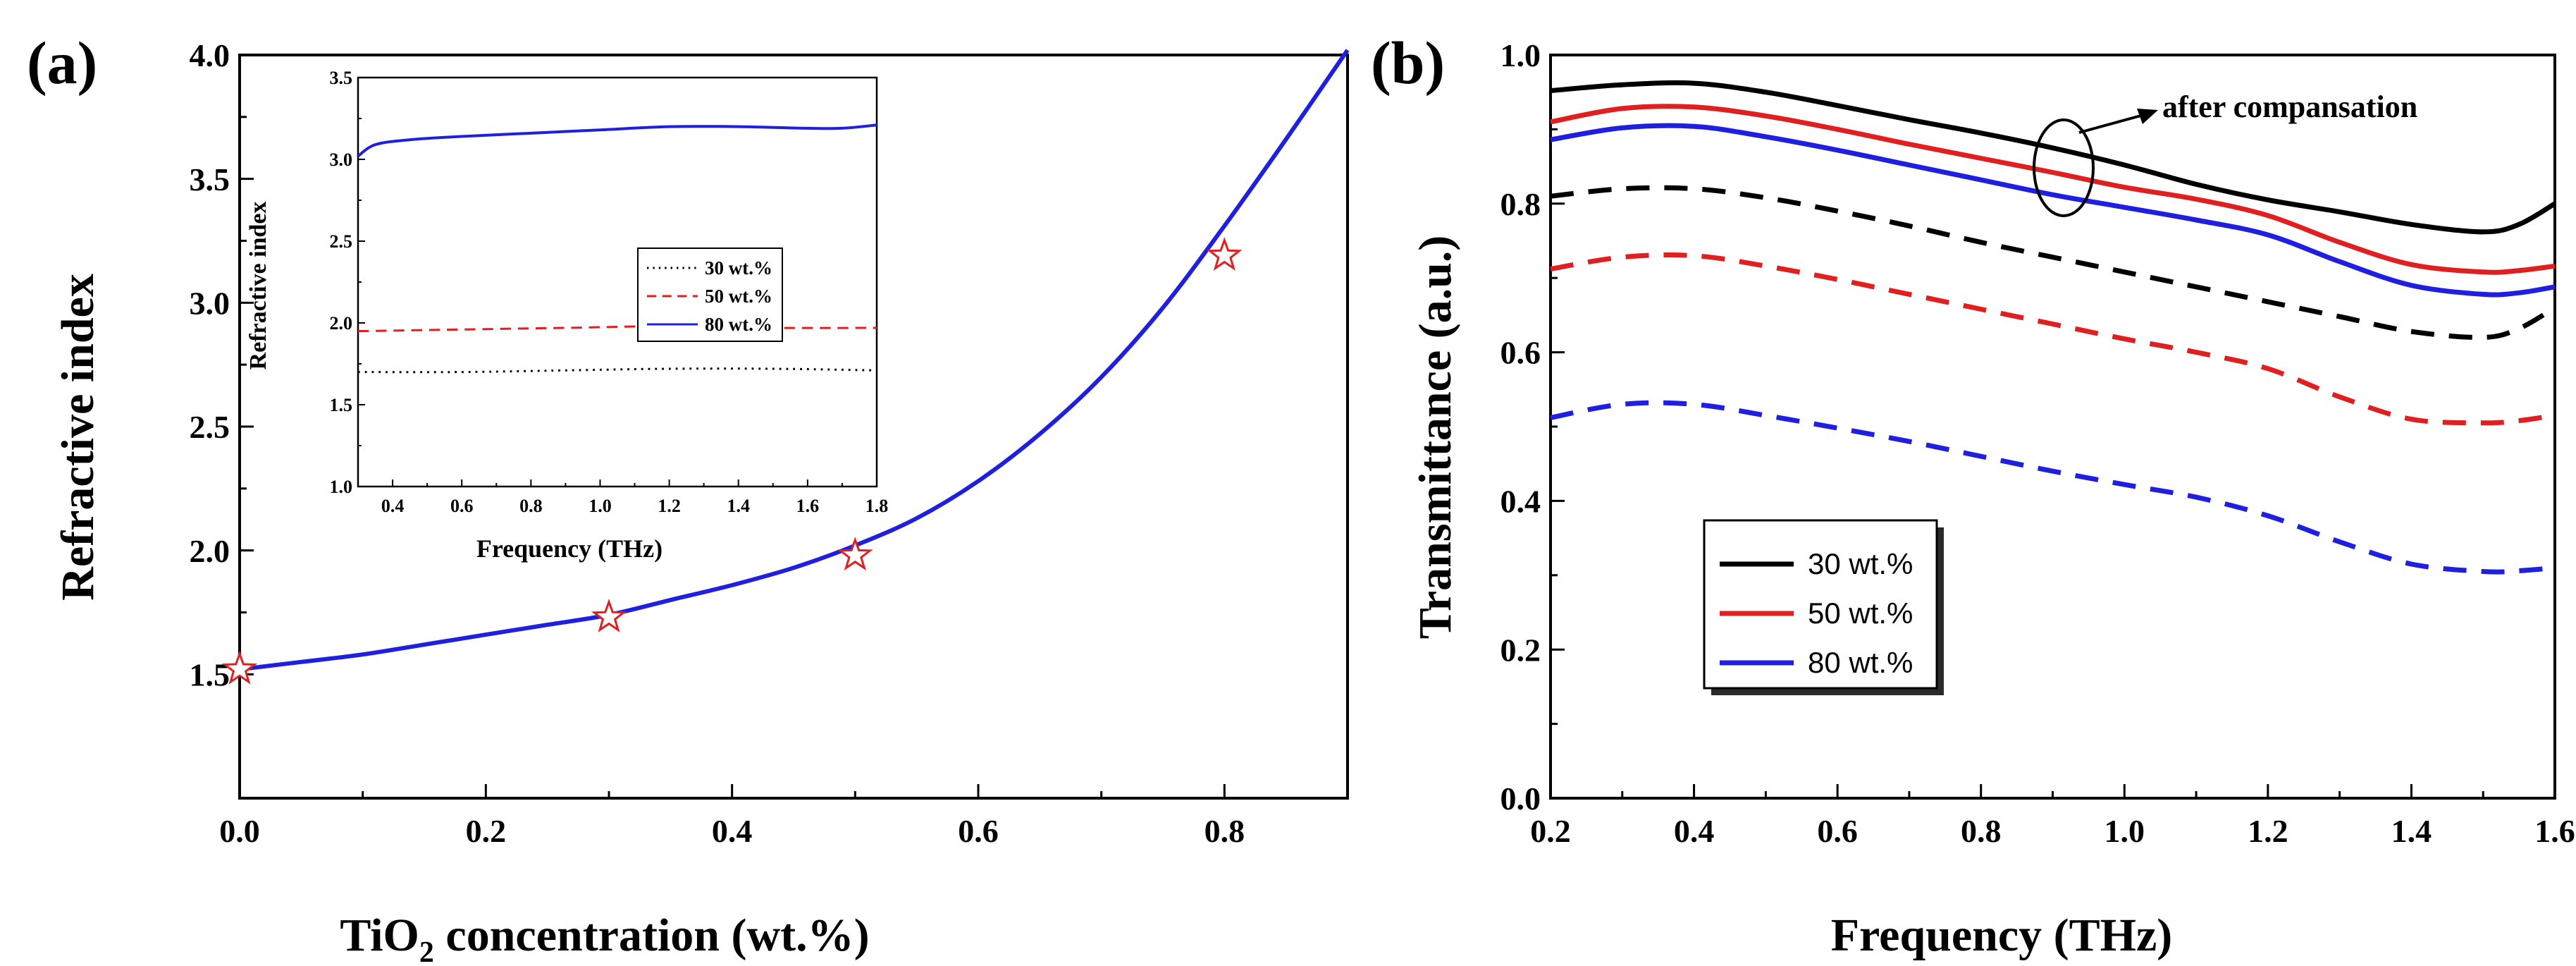  I want to click on panel-b-x-tick-label: 0.2, so click(1550, 831).